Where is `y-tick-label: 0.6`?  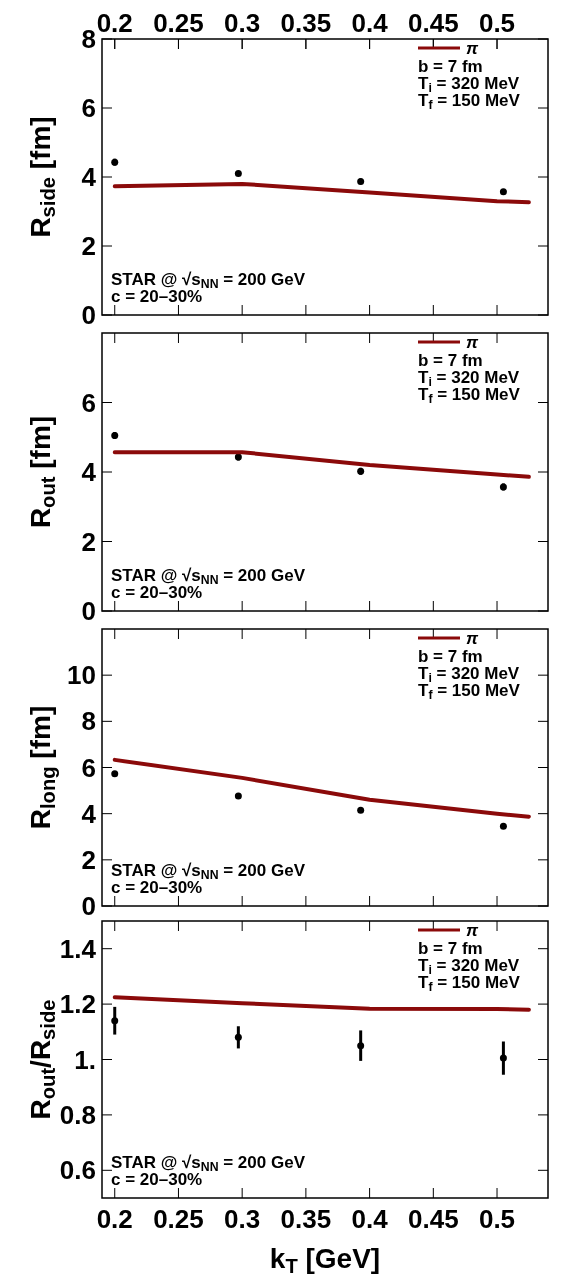
y-tick-label: 0.6 is located at coordinates (77, 1170).